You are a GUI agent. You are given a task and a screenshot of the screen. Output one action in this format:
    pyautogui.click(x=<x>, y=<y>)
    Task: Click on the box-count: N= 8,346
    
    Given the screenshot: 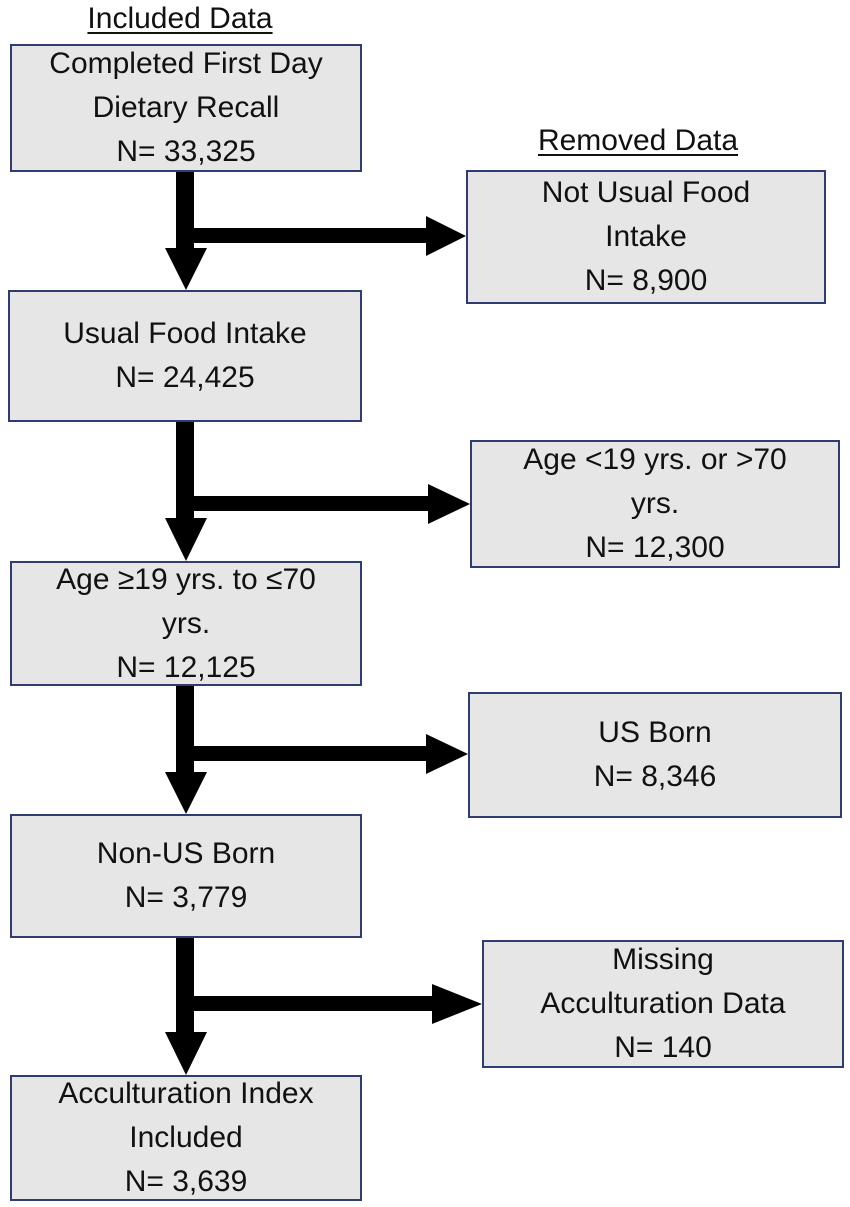 What is the action you would take?
    pyautogui.click(x=655, y=776)
    